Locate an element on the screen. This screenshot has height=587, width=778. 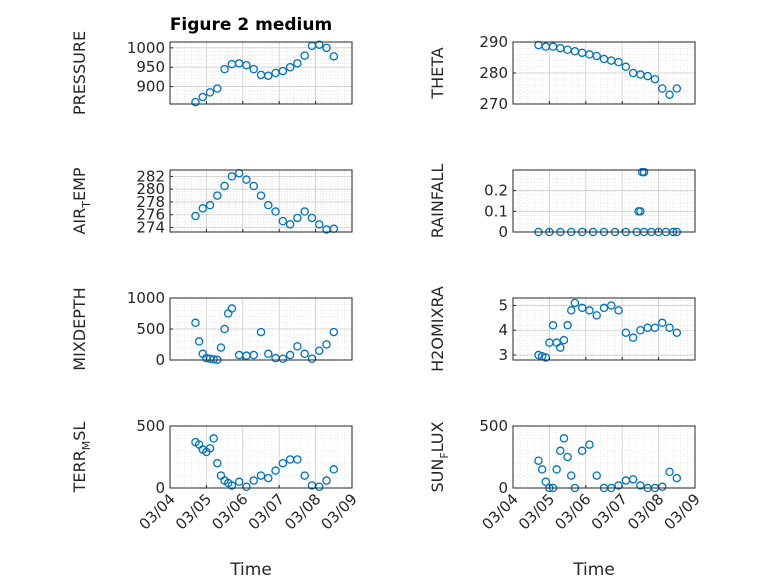
panel-rainfall: 0 0.1 0.2 RAINFALL is located at coordinates (562, 202).